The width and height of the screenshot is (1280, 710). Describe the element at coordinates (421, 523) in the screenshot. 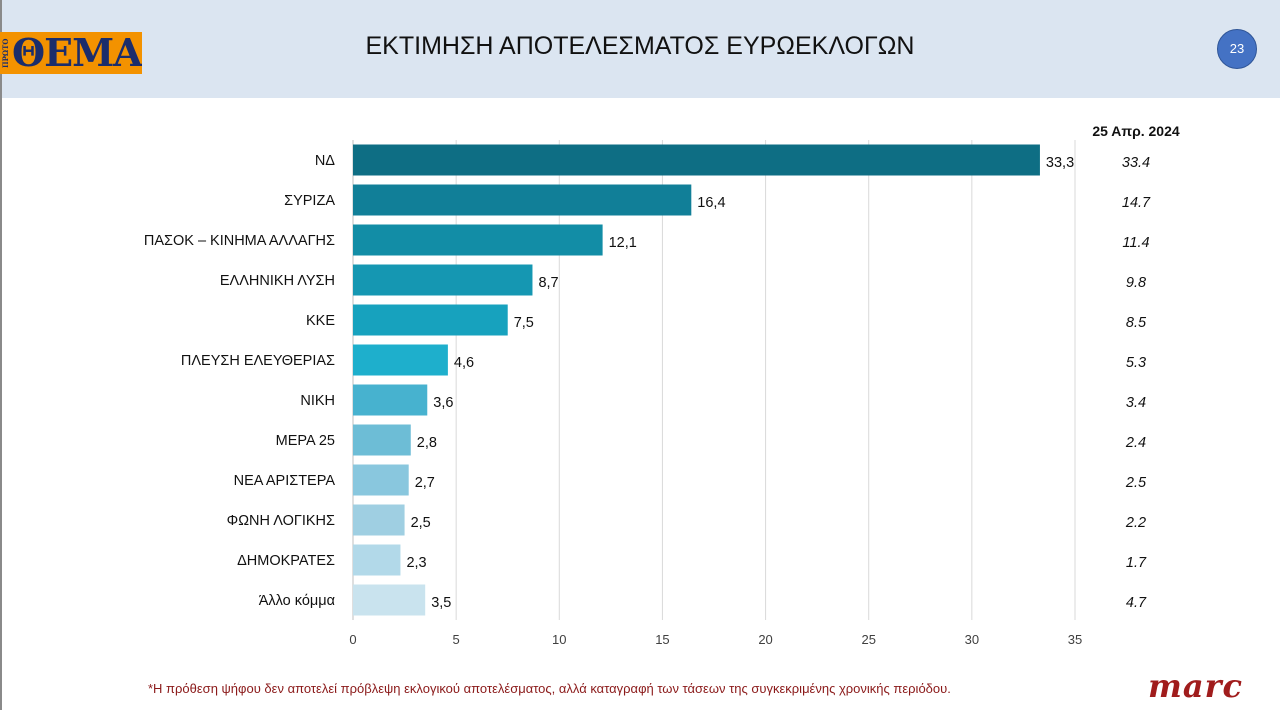

I see `data-label: 2,5` at that location.